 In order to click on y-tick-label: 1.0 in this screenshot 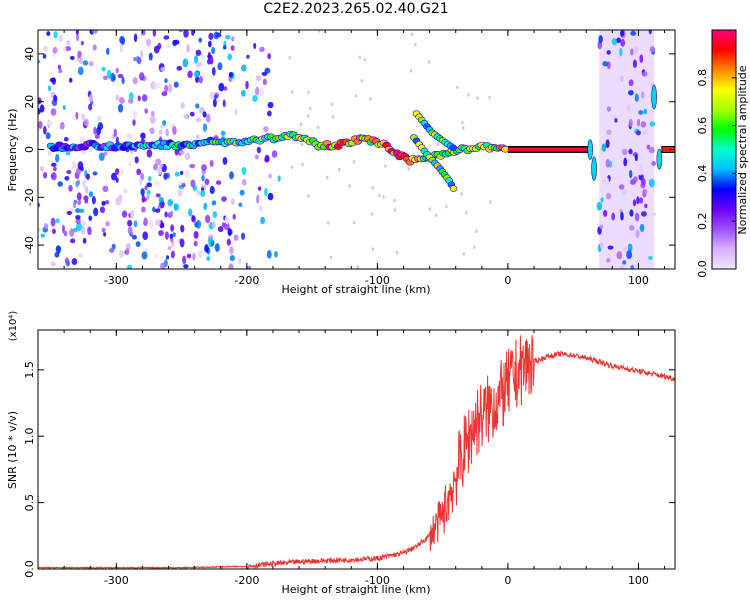, I will do `click(29, 436)`.